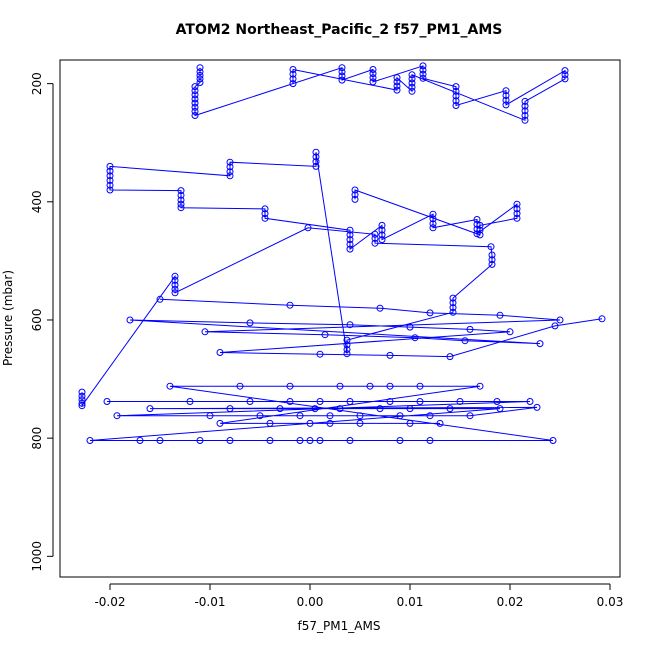  Describe the element at coordinates (410, 602) in the screenshot. I see `x-tick-label: 0.01` at that location.